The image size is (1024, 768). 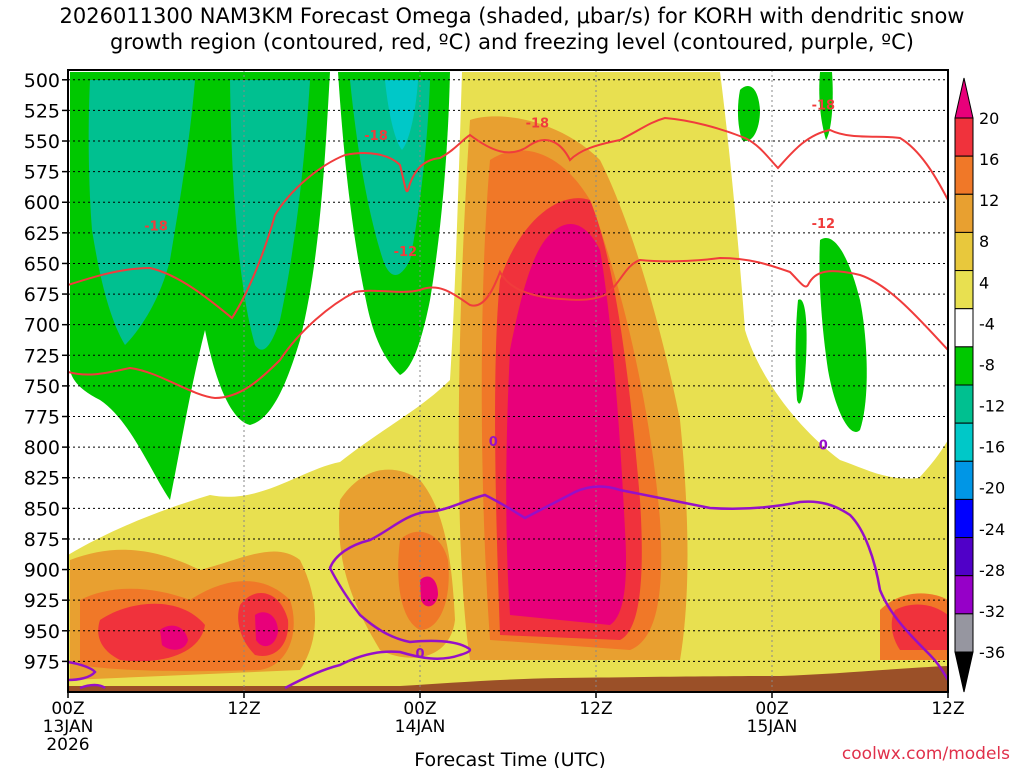 I want to click on y-tick-label: 900, so click(x=42, y=571).